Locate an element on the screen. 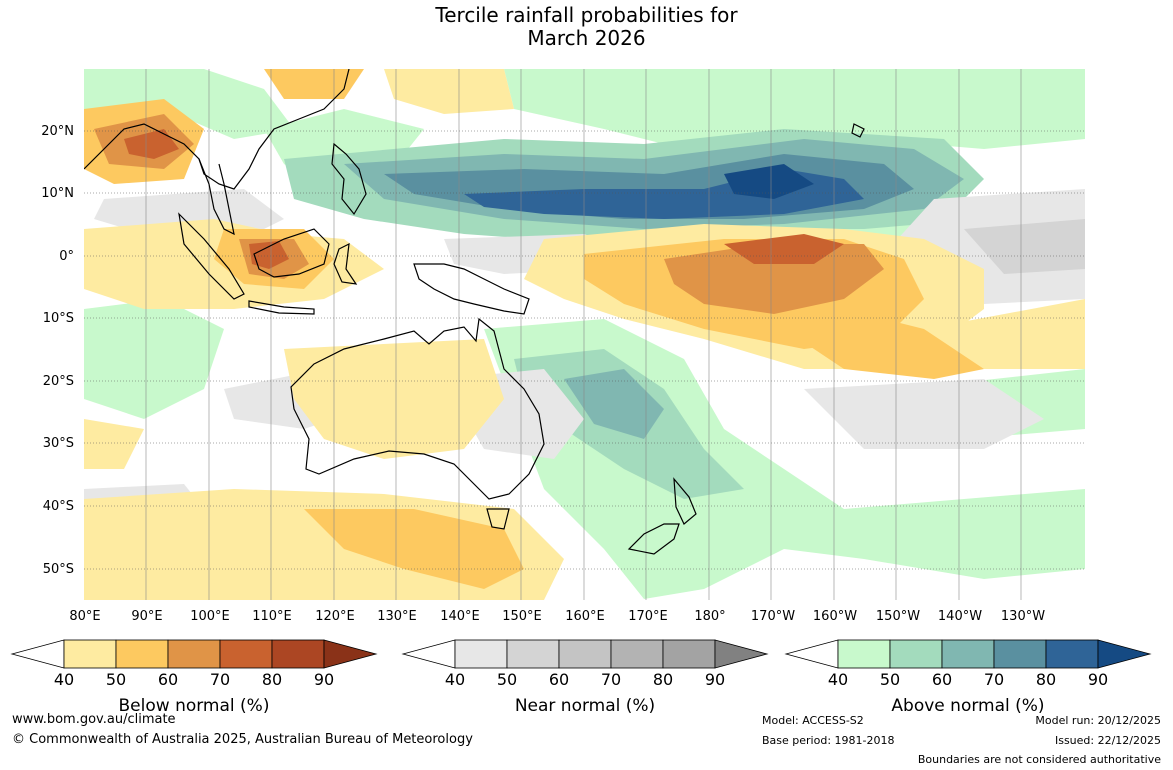 The height and width of the screenshot is (770, 1173). sulawesi-coastline is located at coordinates (345, 263).